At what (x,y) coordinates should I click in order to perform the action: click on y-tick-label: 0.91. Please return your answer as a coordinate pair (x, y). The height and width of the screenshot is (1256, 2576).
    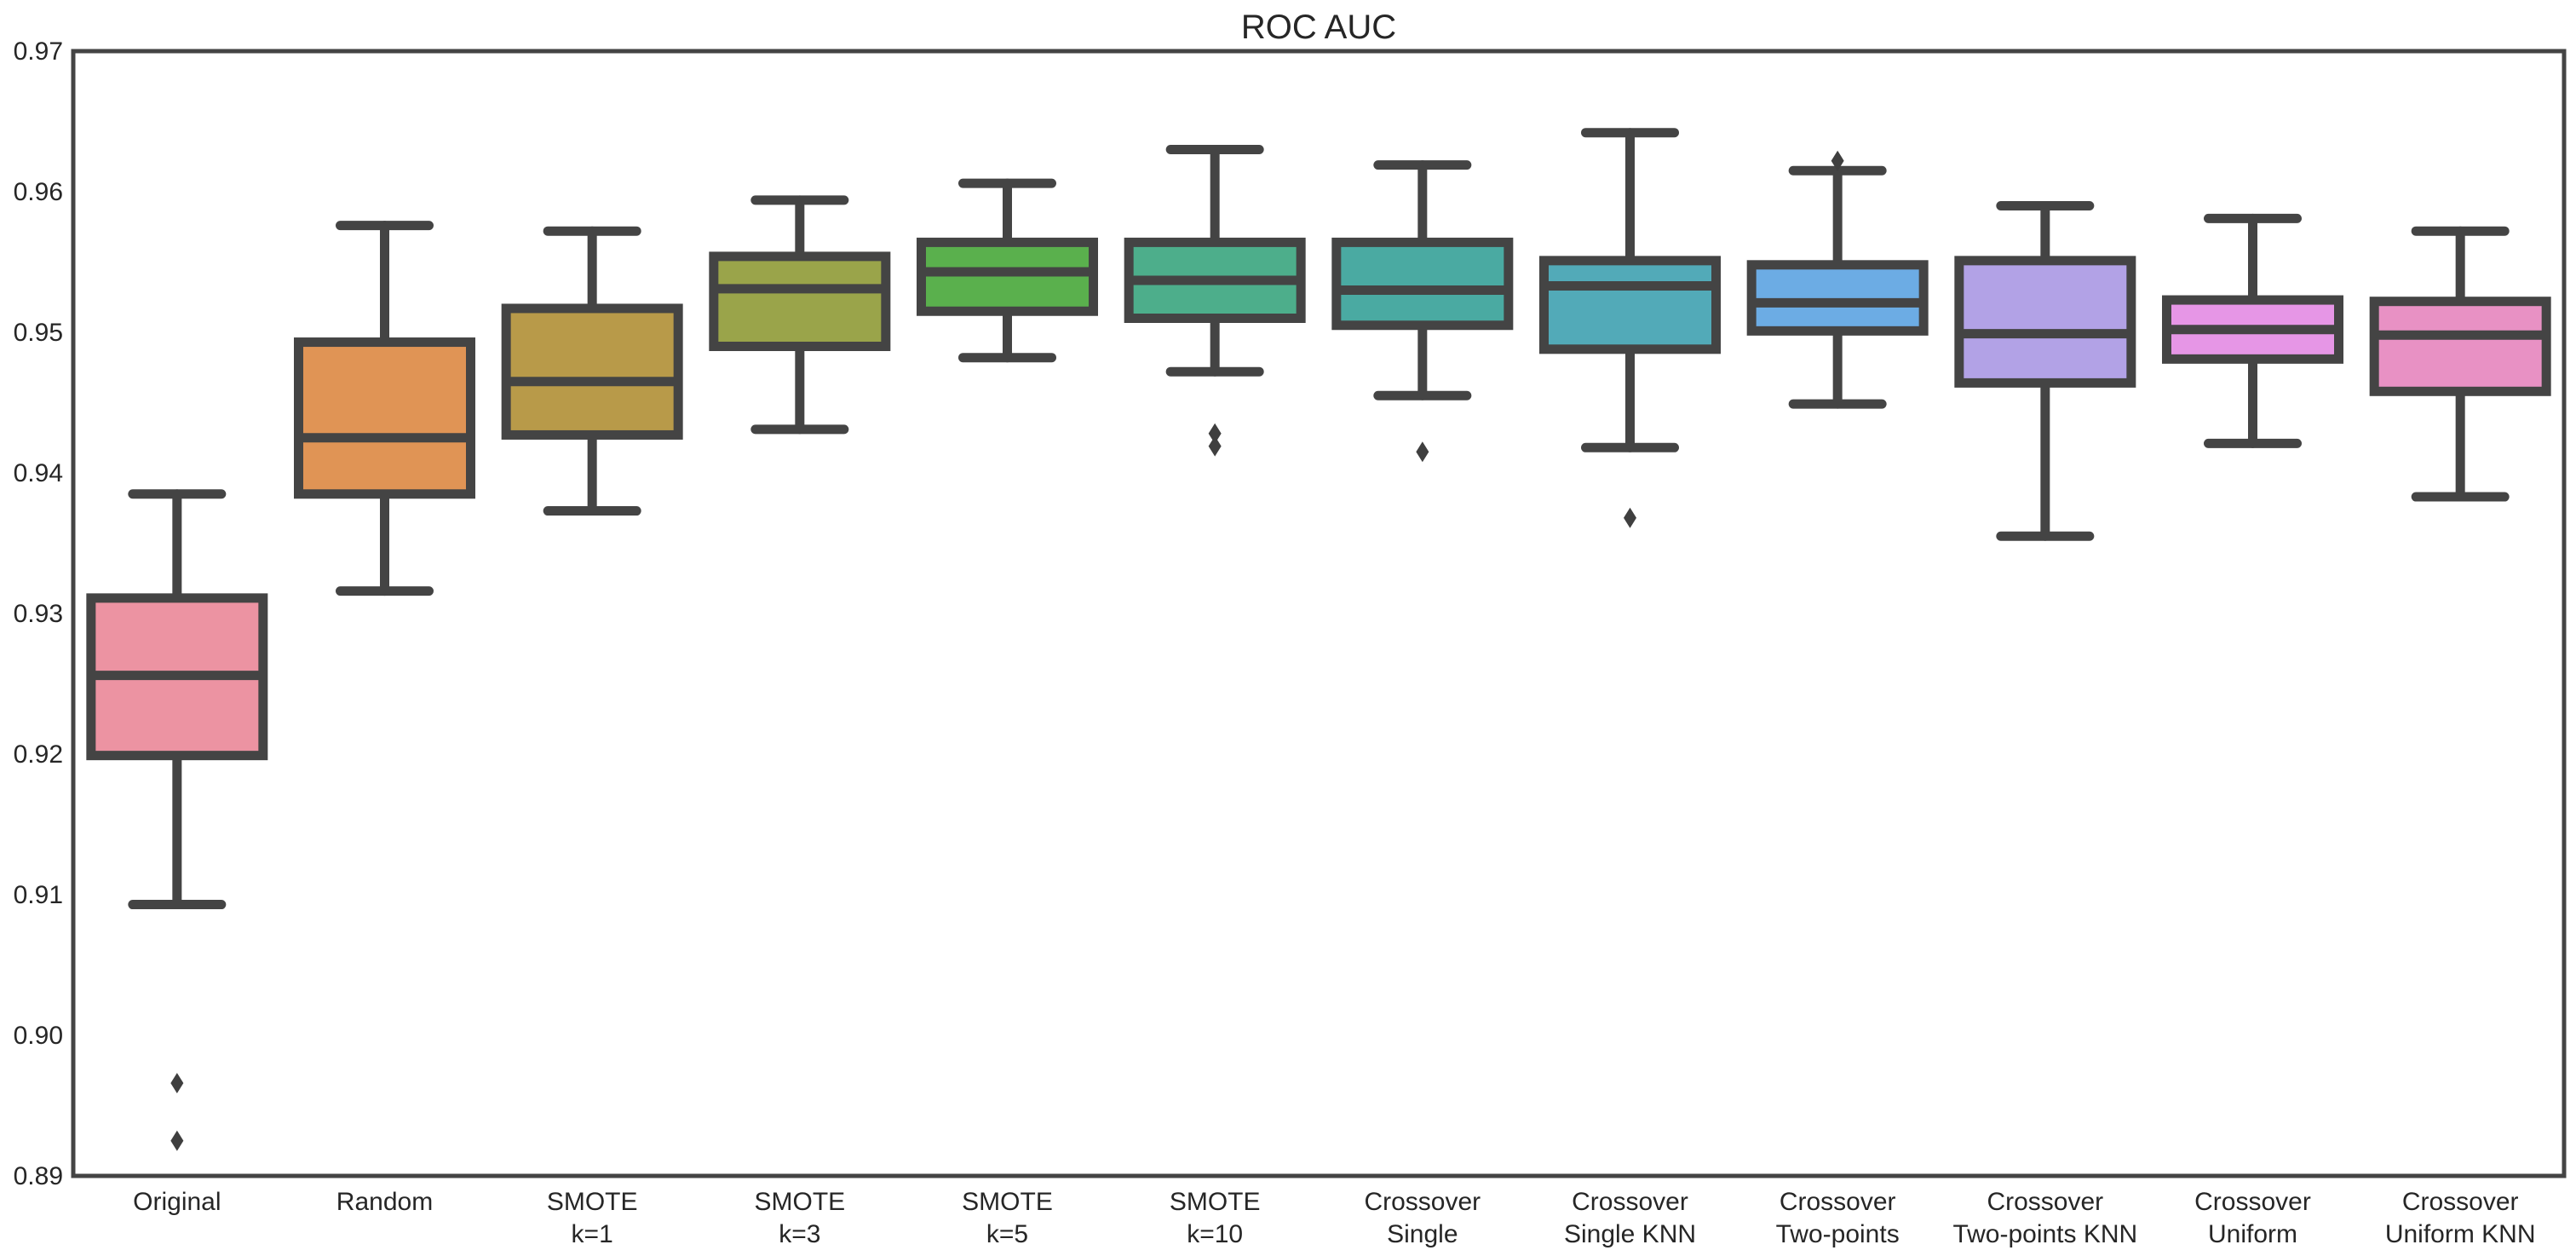
    Looking at the image, I should click on (38, 895).